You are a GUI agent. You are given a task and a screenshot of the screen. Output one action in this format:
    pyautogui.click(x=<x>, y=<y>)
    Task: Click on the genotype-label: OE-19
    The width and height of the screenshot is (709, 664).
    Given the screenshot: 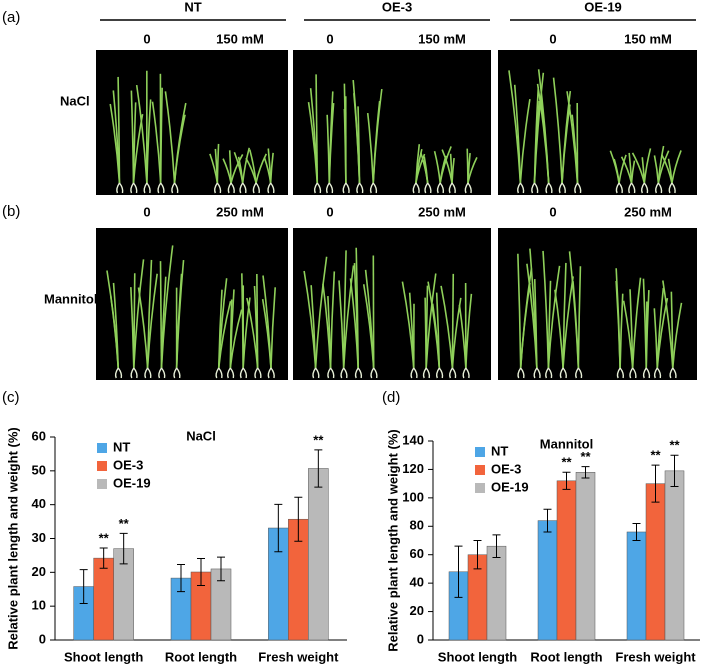 What is the action you would take?
    pyautogui.click(x=603, y=7)
    